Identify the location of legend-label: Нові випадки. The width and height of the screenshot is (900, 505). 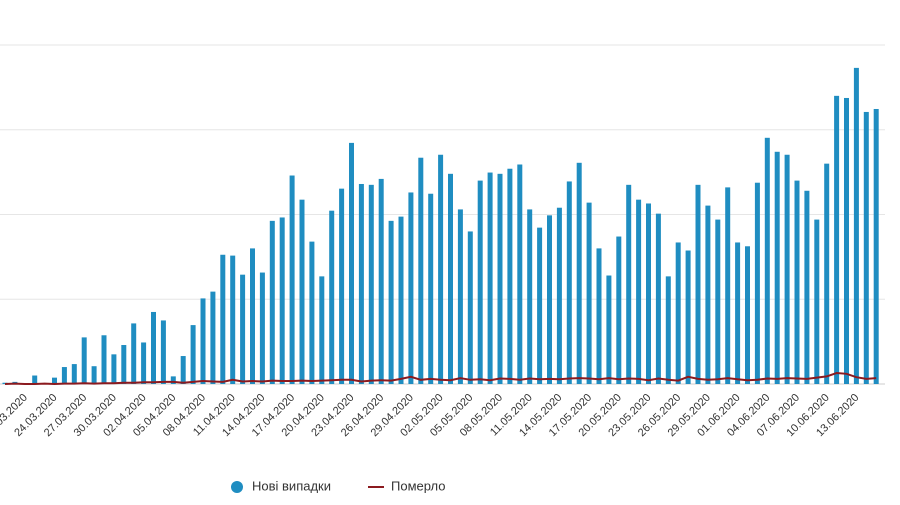
(291, 485).